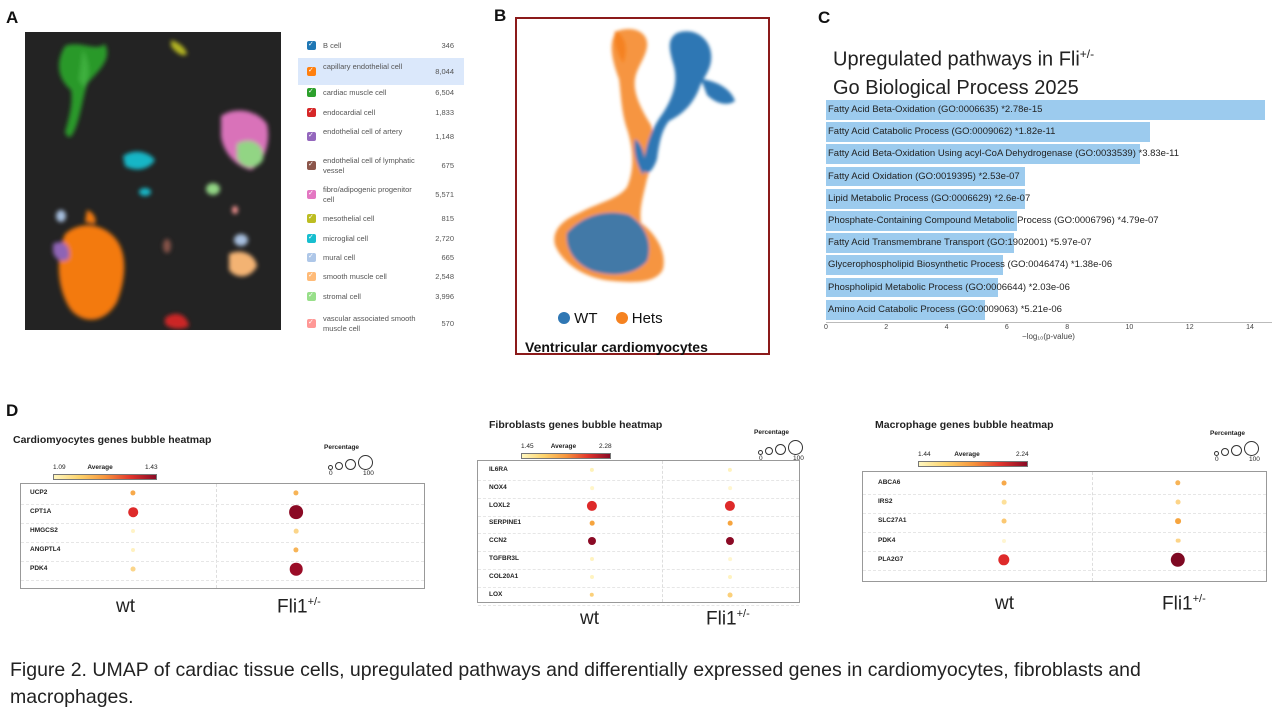  I want to click on legend-label: endothelial cell of artery, so click(363, 132).